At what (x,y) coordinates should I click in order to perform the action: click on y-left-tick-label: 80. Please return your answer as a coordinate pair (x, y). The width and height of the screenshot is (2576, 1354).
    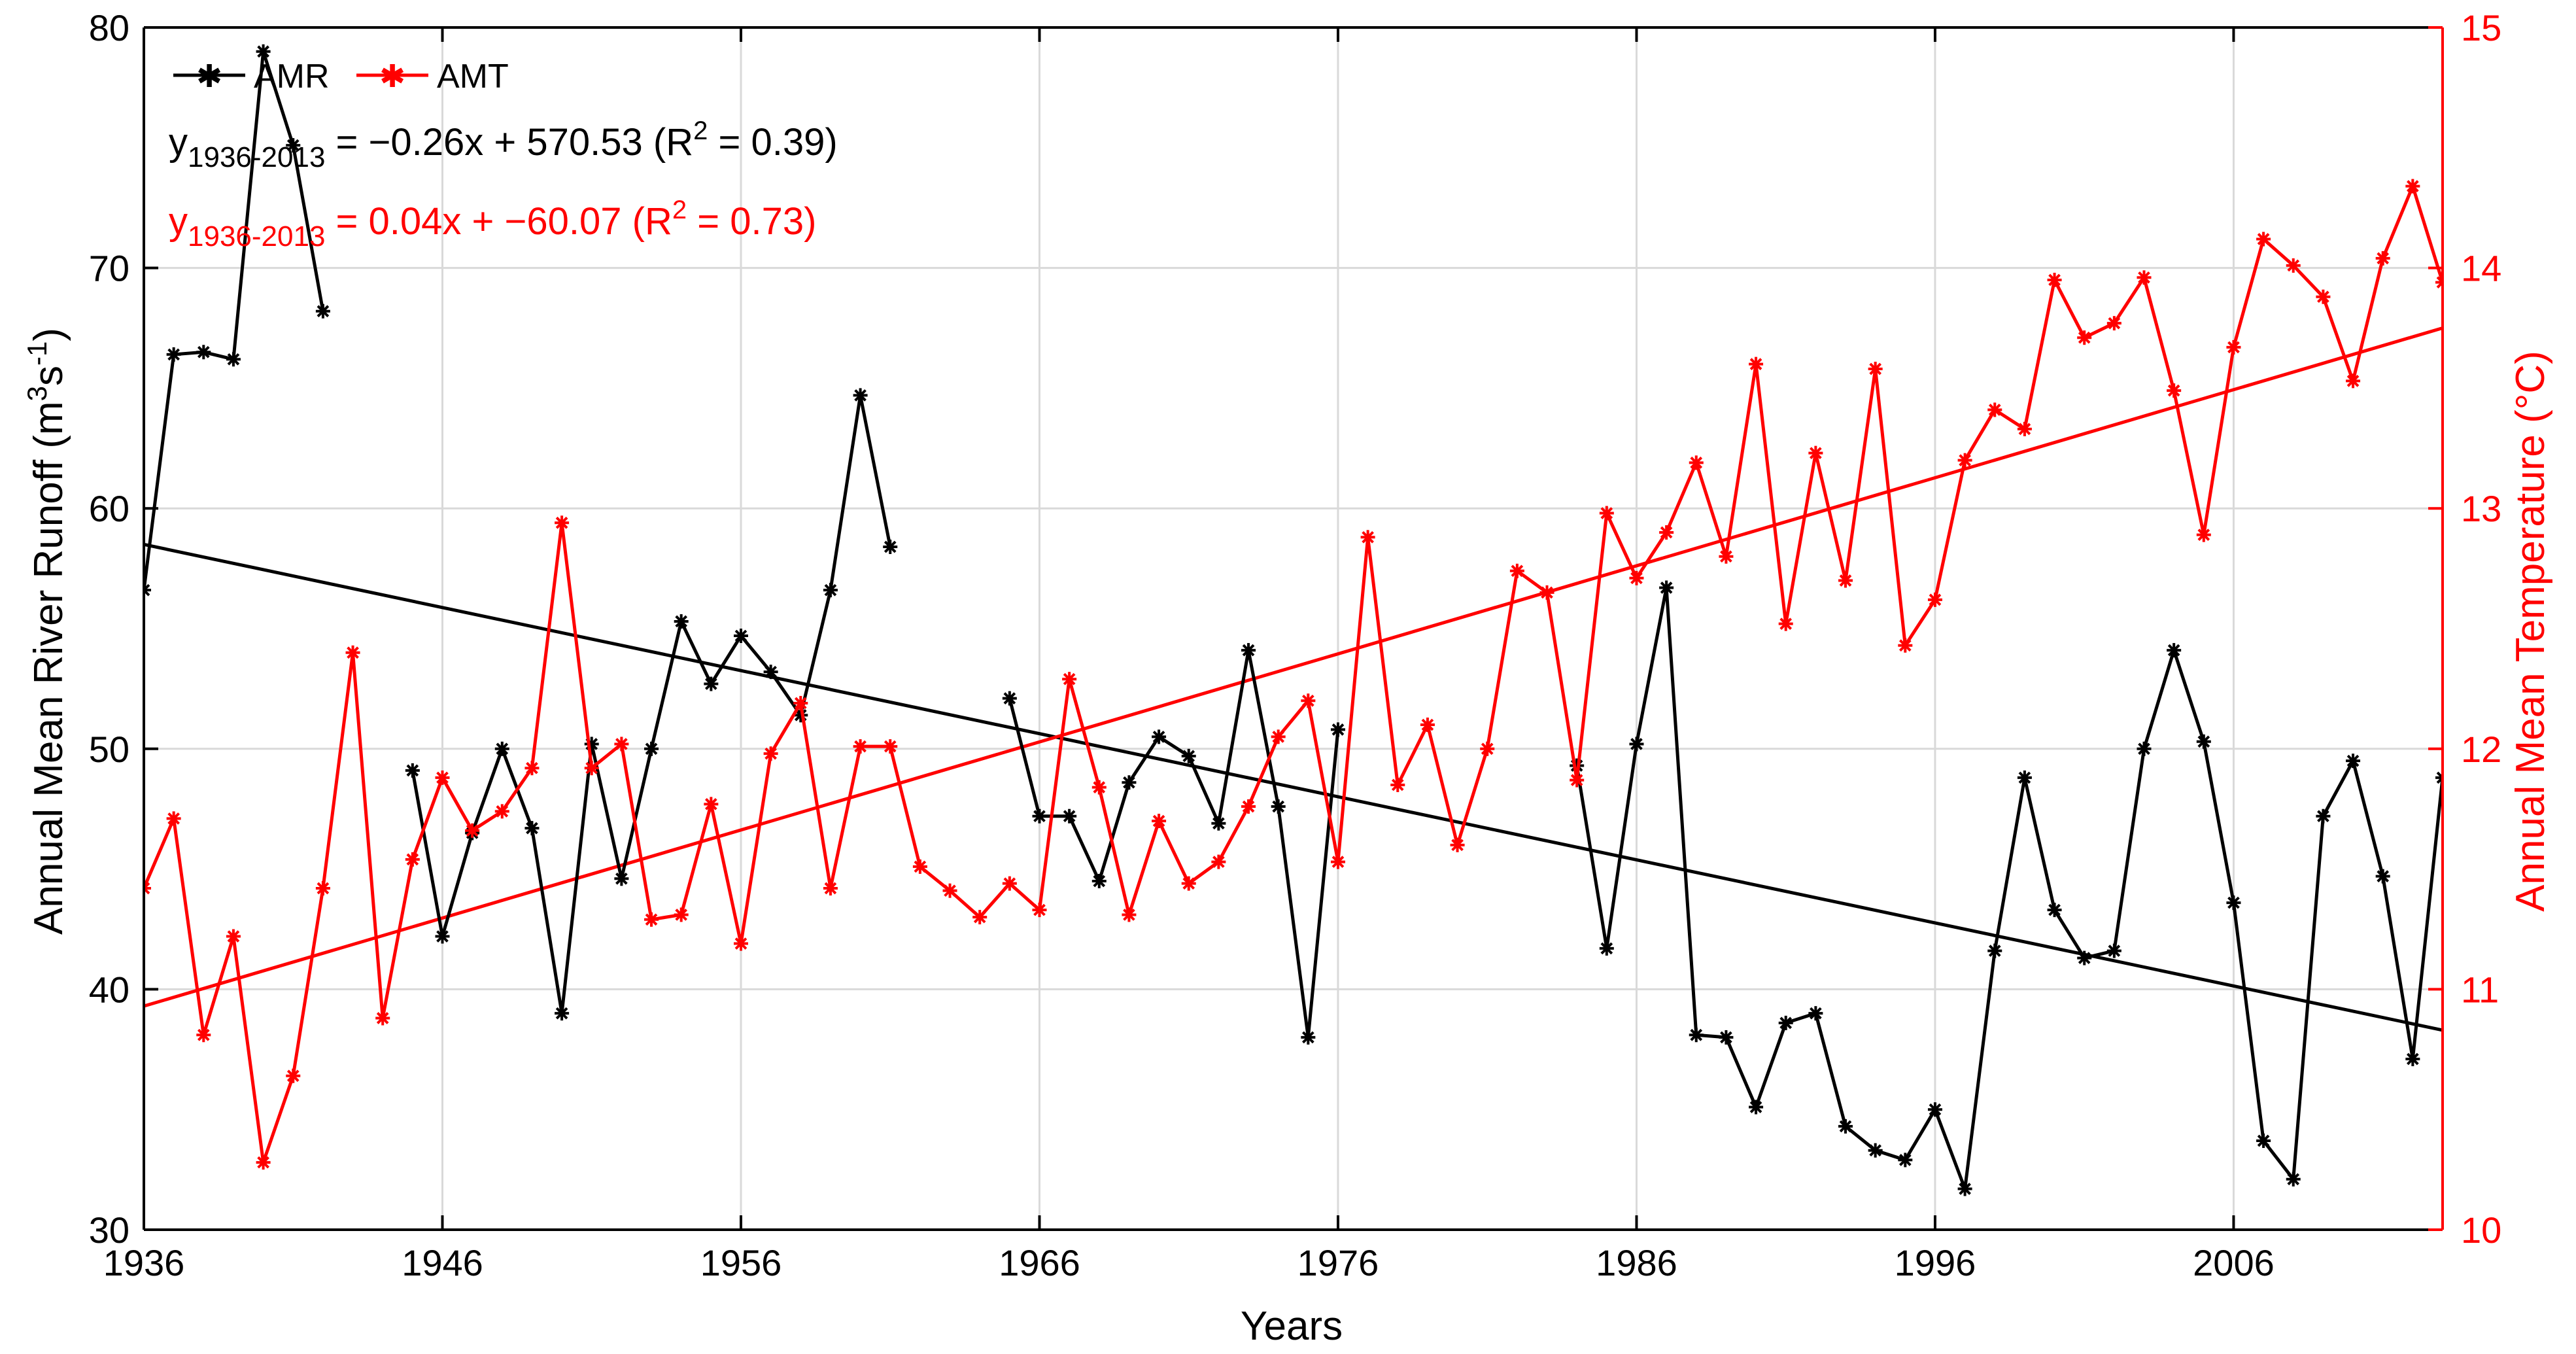
    Looking at the image, I should click on (109, 27).